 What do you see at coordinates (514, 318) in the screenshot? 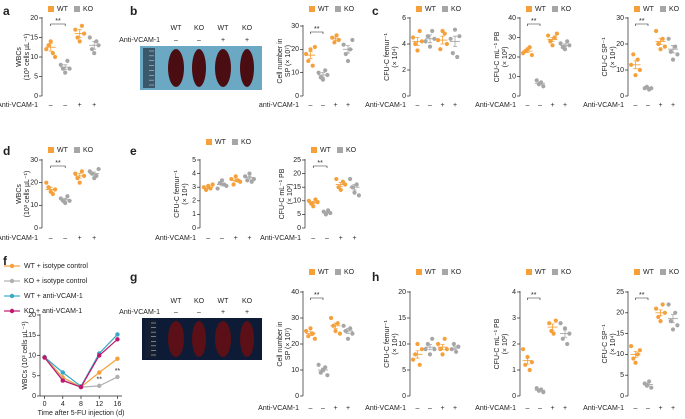
I see `y-tick-label: 3` at bounding box center [514, 318].